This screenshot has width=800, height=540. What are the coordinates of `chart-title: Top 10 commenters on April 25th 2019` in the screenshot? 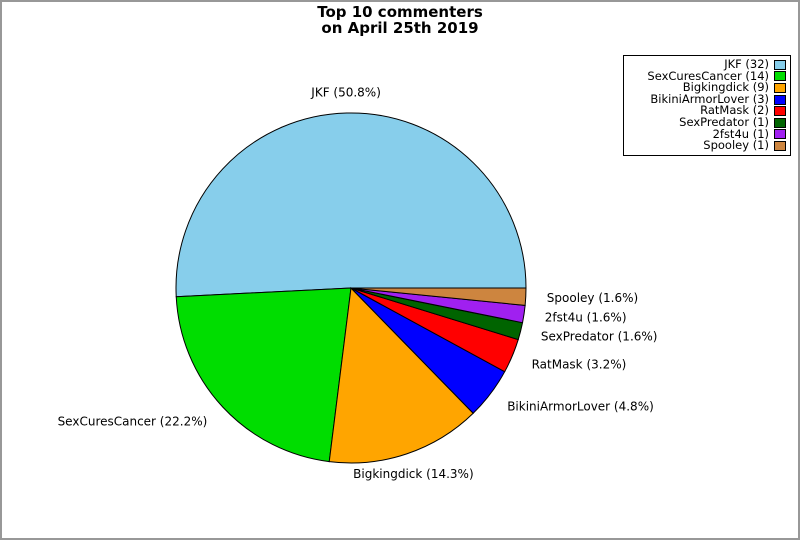 It's located at (400, 20).